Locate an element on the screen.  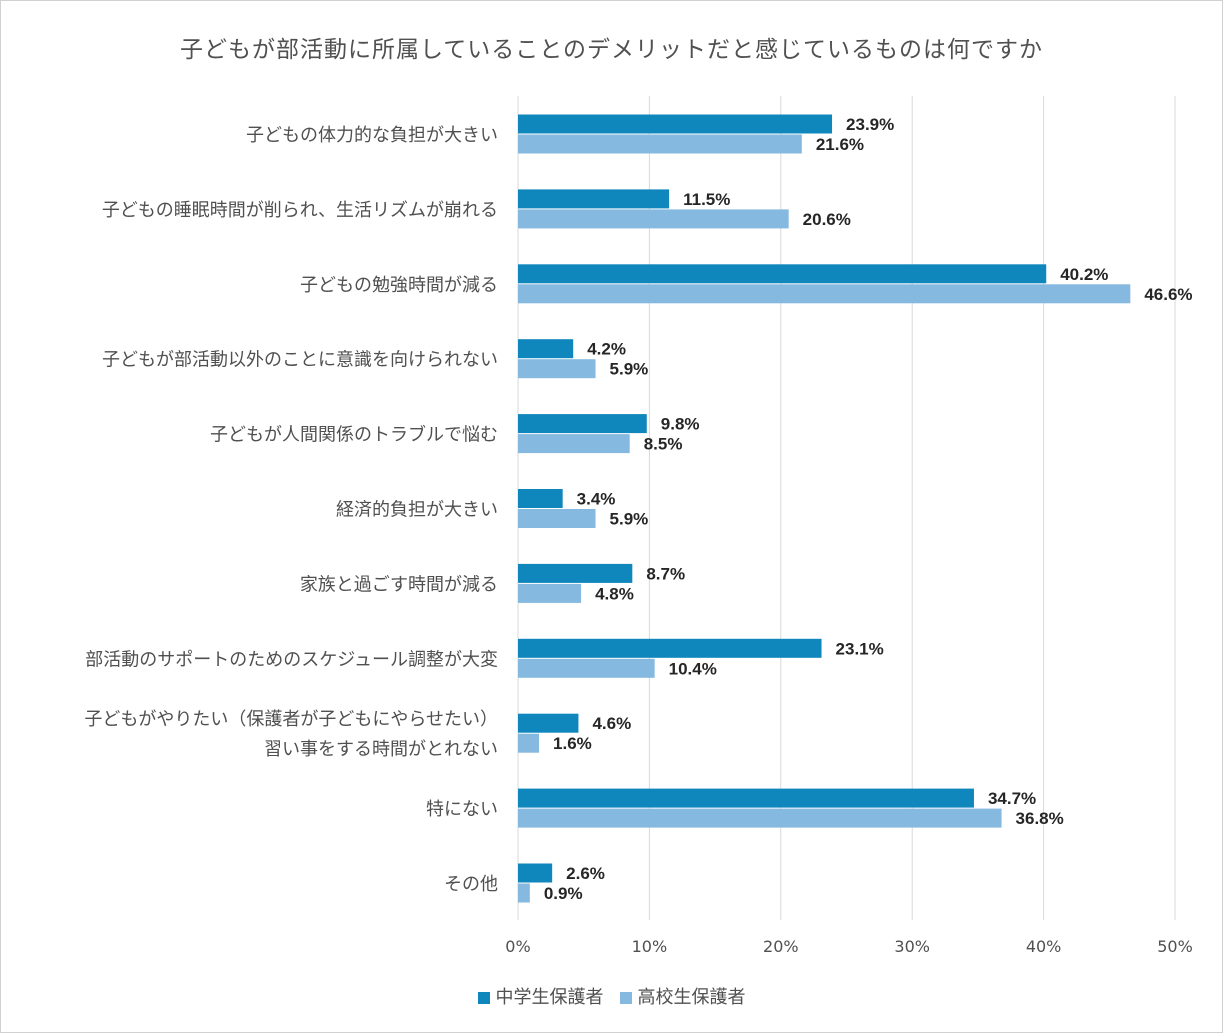
x-tick-label: 20% is located at coordinates (781, 946).